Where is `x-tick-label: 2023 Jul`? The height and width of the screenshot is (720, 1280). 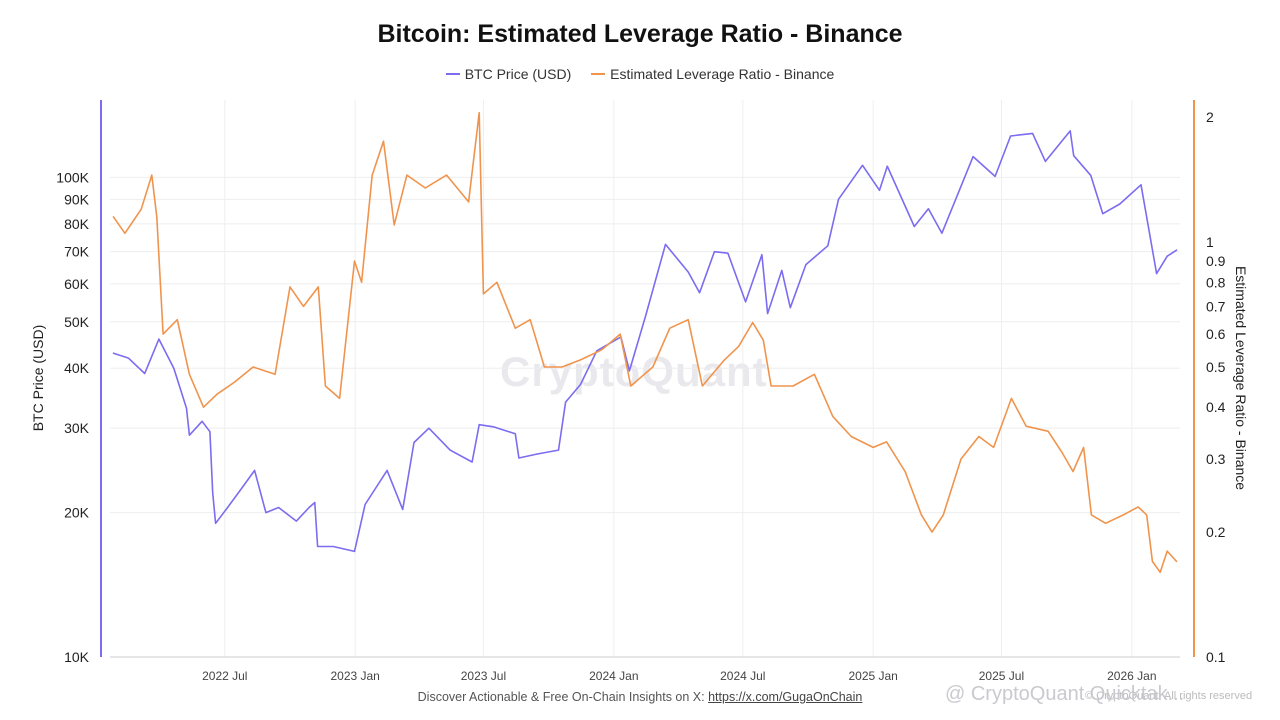
x-tick-label: 2023 Jul is located at coordinates (483, 676).